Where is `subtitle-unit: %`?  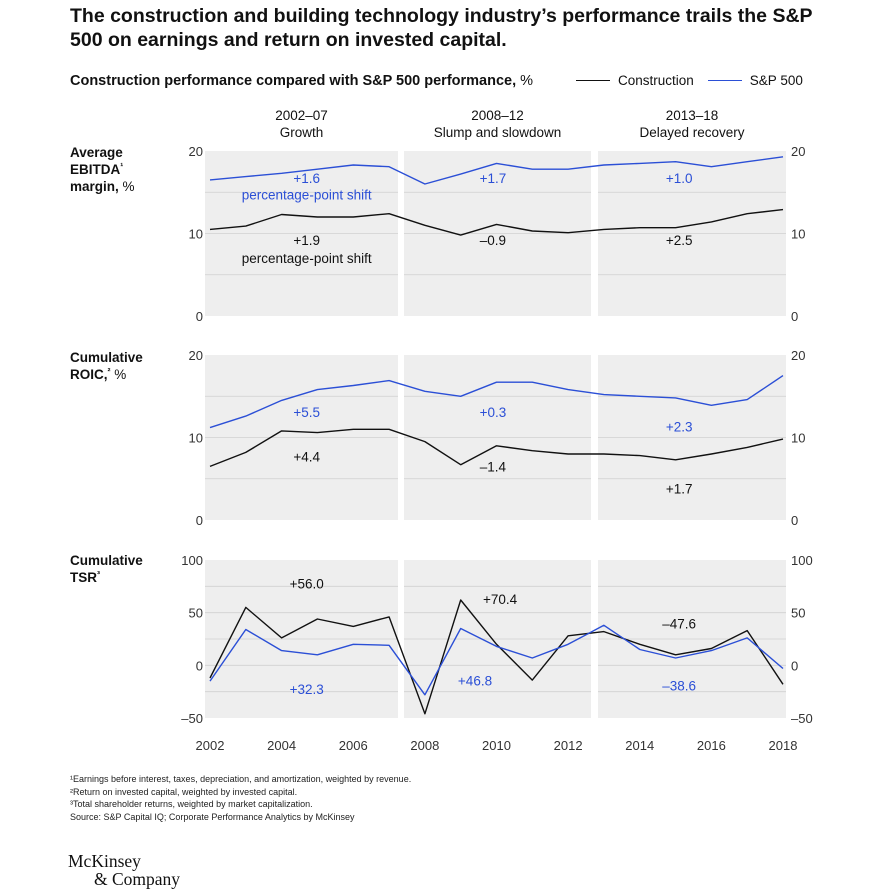 subtitle-unit: % is located at coordinates (527, 81).